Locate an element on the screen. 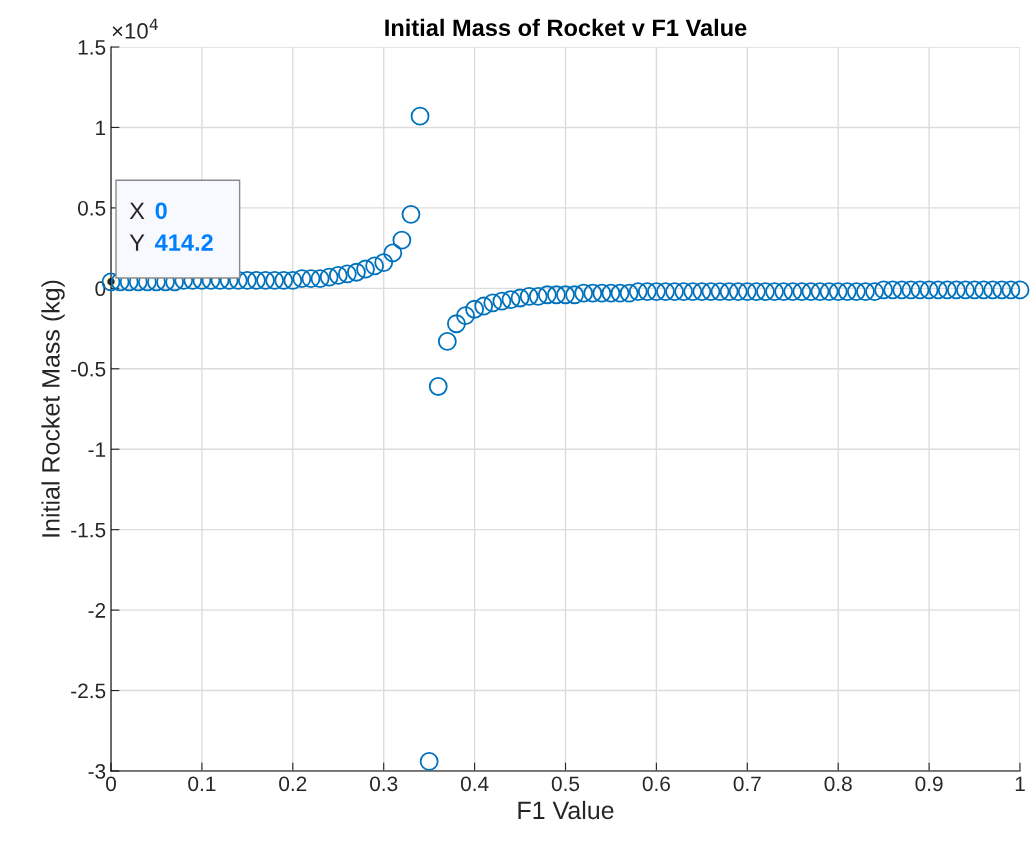 The height and width of the screenshot is (856, 1033). text: ×10$^{4}$ is located at coordinates (135, 28).